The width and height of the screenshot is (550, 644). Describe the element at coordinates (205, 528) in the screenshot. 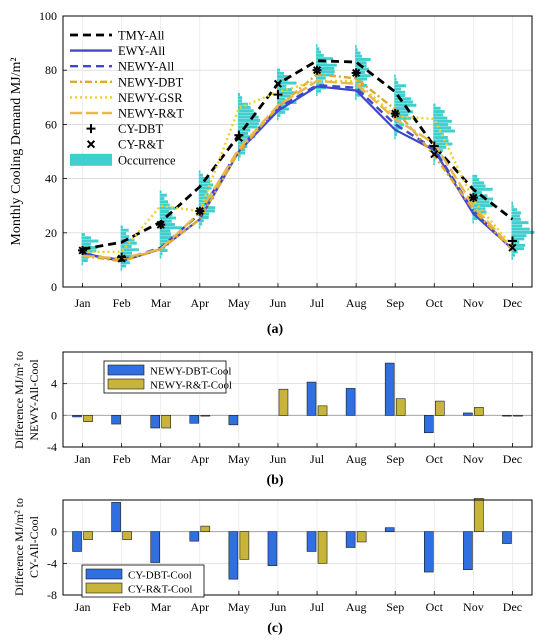

I see `panel-c-bar-cy-r-t-cool-apr` at that location.